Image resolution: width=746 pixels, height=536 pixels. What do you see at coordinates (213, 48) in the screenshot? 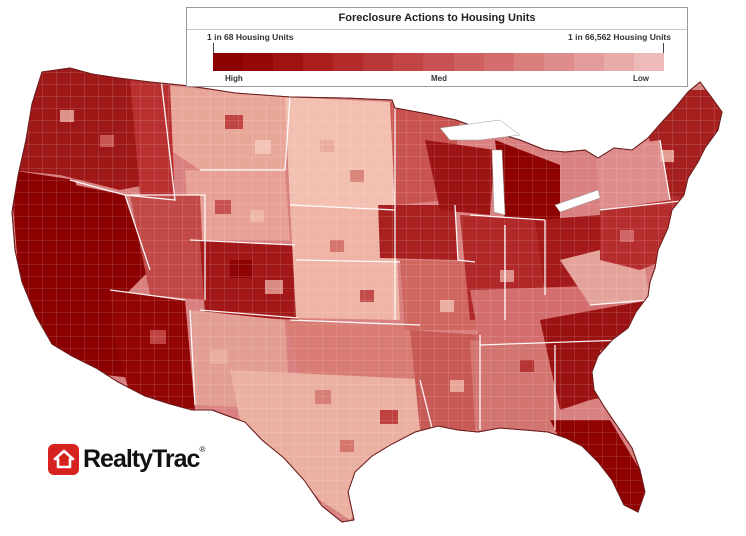
I see `legend-tick-left` at bounding box center [213, 48].